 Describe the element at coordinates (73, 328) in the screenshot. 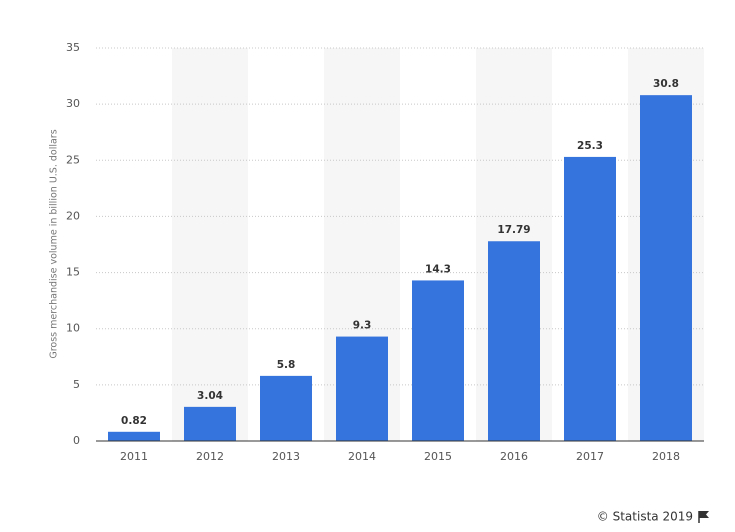

I see `y-tick-label: 10` at that location.